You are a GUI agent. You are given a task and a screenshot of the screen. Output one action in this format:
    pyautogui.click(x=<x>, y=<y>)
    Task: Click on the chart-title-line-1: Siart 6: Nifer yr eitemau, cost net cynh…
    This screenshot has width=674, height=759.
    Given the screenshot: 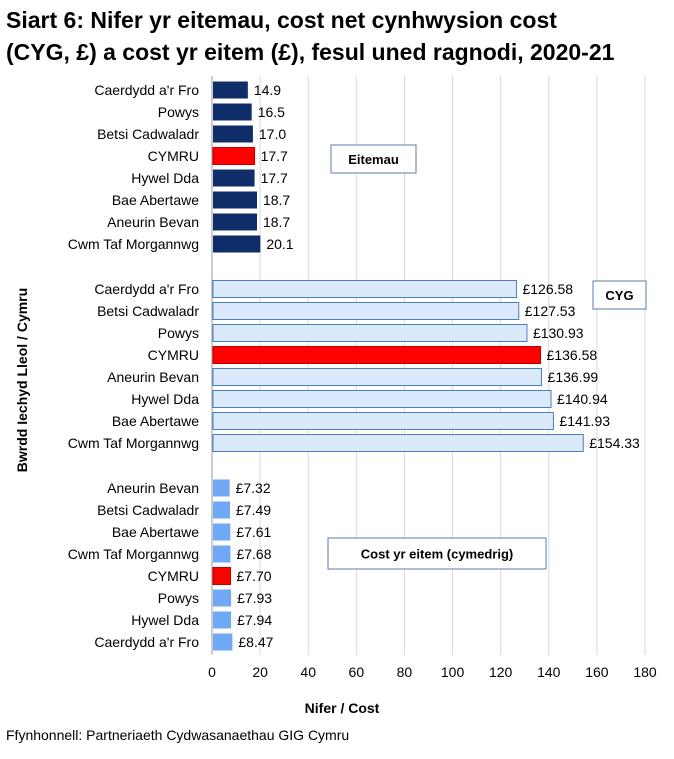 What is the action you would take?
    pyautogui.click(x=281, y=20)
    